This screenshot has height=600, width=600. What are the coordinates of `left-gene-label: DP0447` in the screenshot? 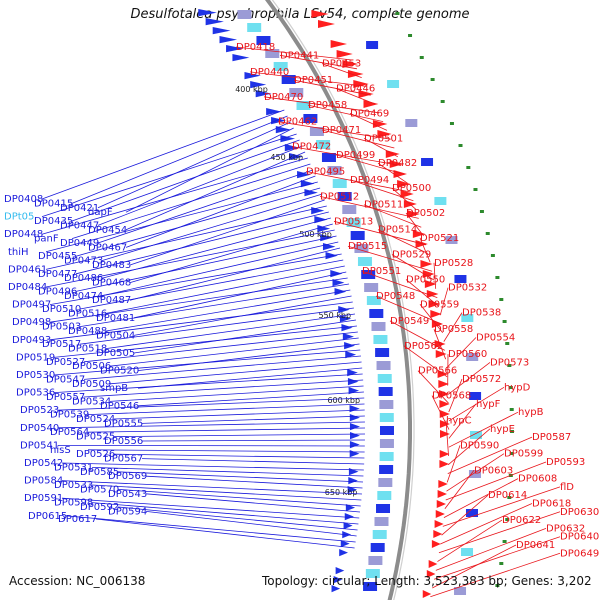 It's located at (79, 225).